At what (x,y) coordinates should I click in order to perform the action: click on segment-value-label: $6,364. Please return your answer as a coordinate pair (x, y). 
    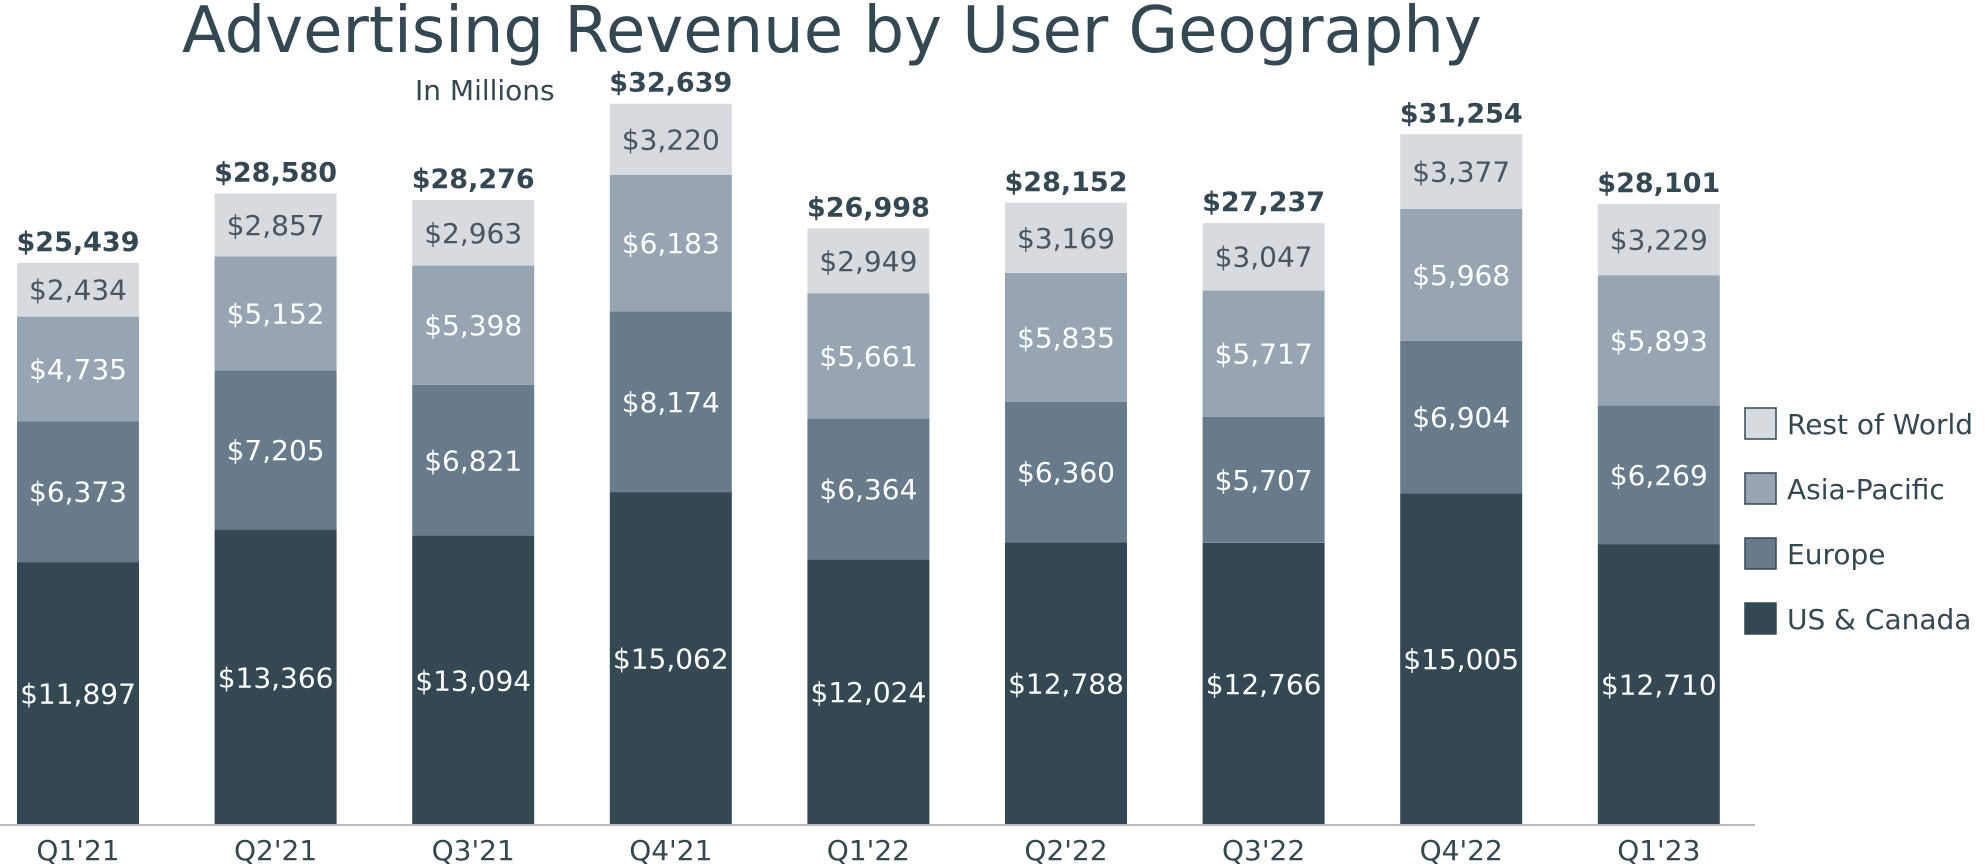
    Looking at the image, I should click on (868, 489).